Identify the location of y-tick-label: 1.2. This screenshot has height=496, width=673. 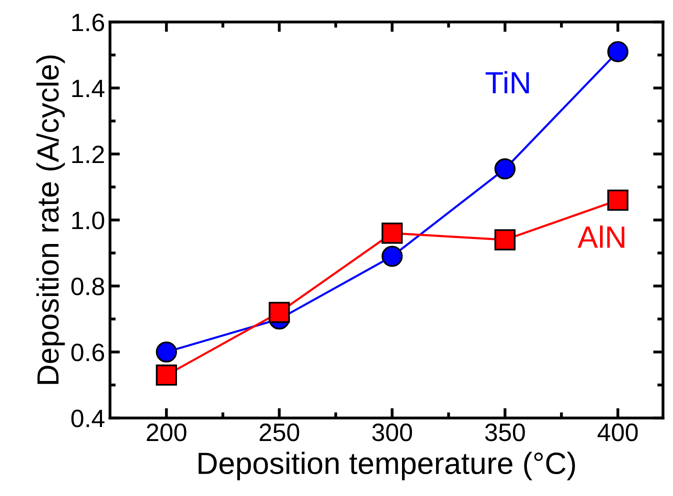
(88, 155).